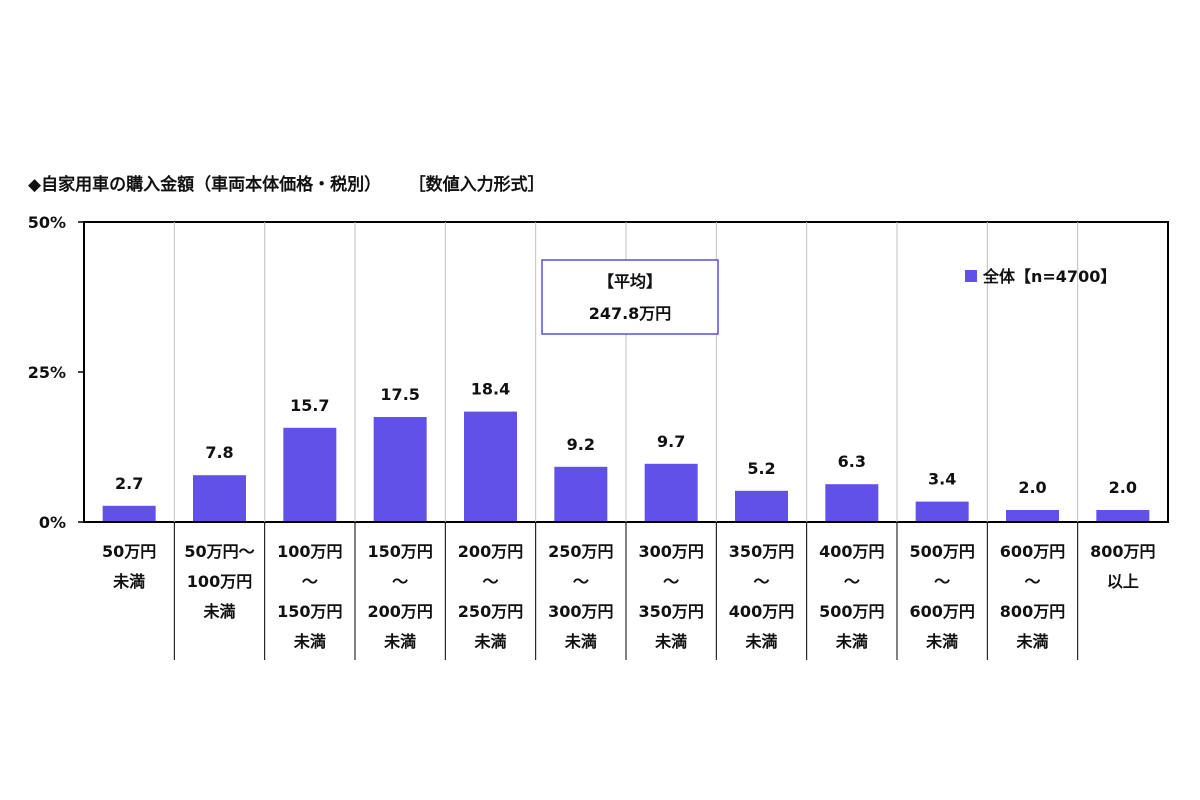 The width and height of the screenshot is (1200, 800). I want to click on chart-subtitle: ［数値入力形式］, so click(481, 185).